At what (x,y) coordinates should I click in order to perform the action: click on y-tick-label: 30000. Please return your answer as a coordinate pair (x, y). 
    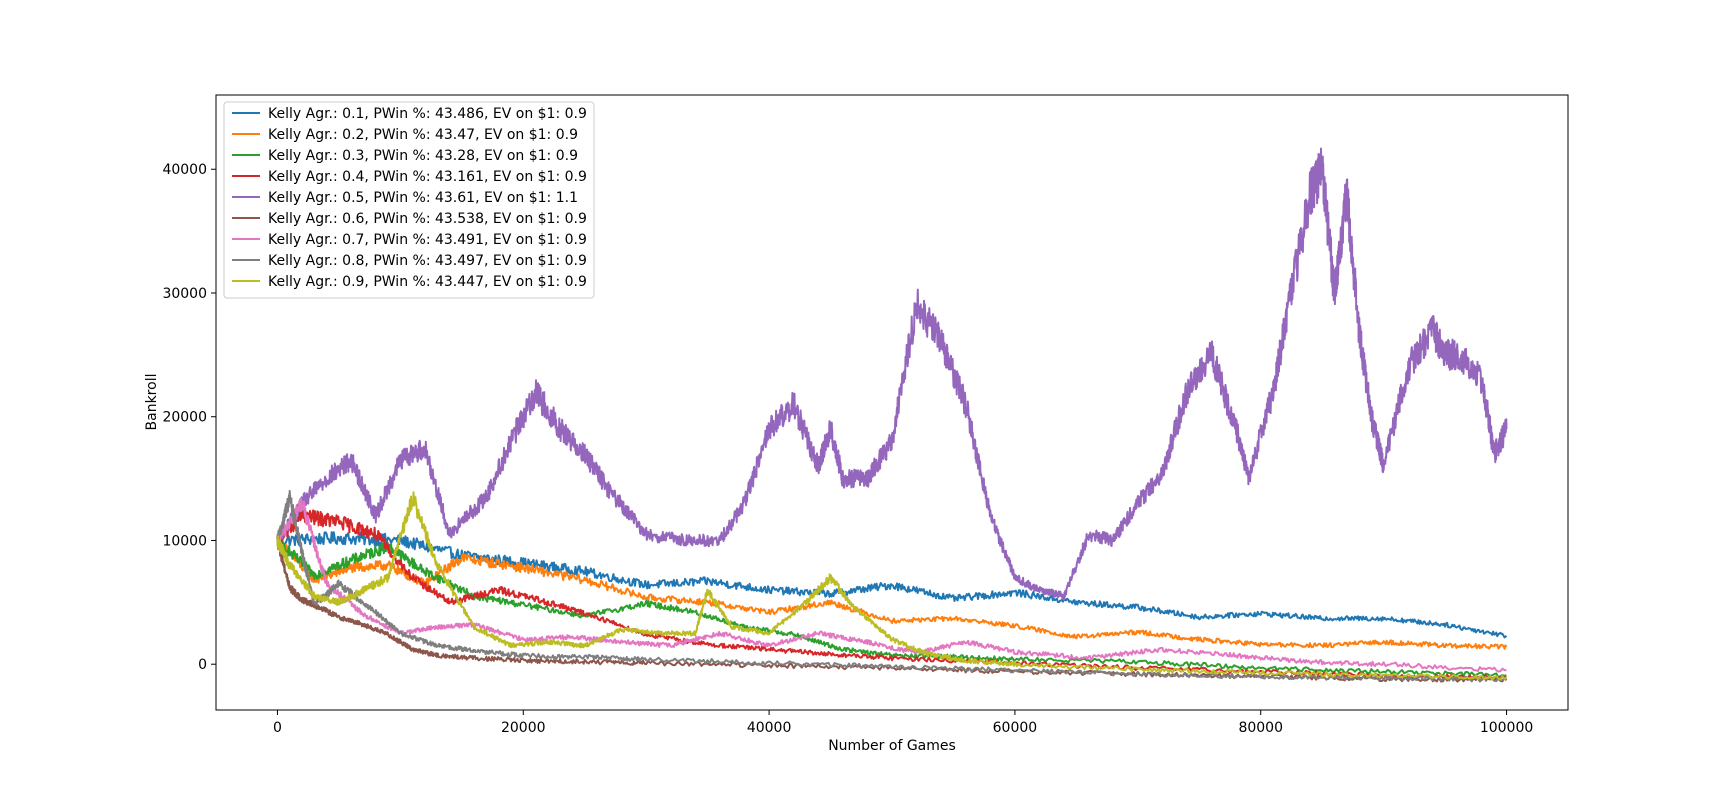
    Looking at the image, I should click on (184, 294).